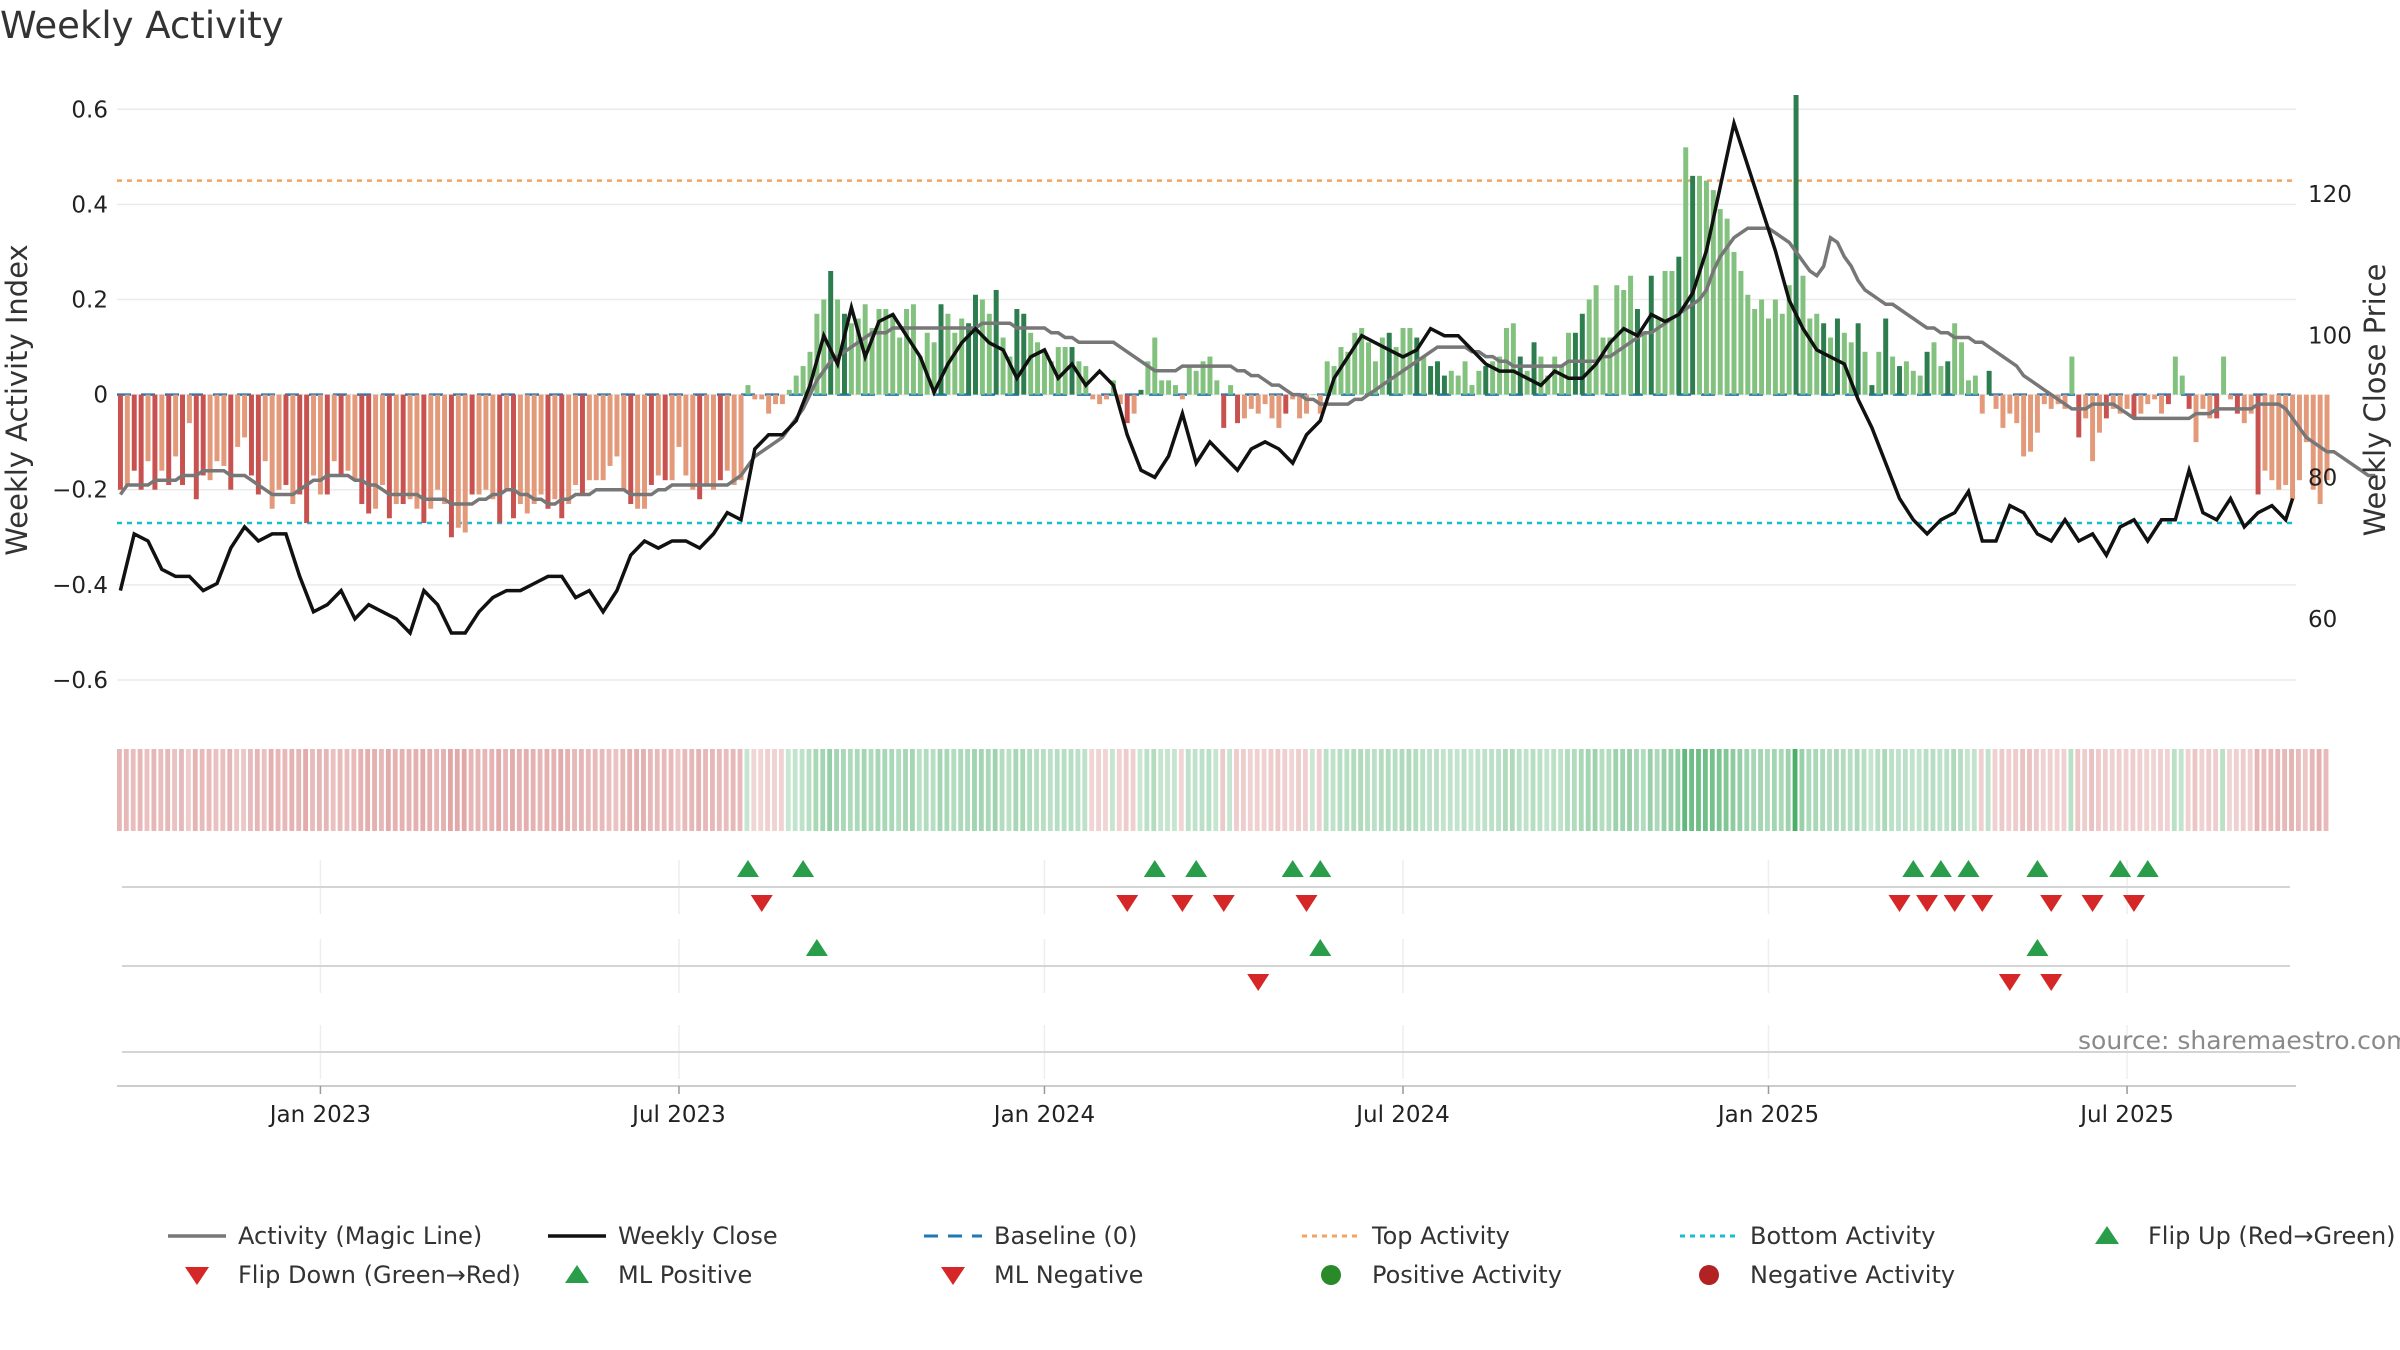  I want to click on legend-label: Baseline (0), so click(1065, 1236).